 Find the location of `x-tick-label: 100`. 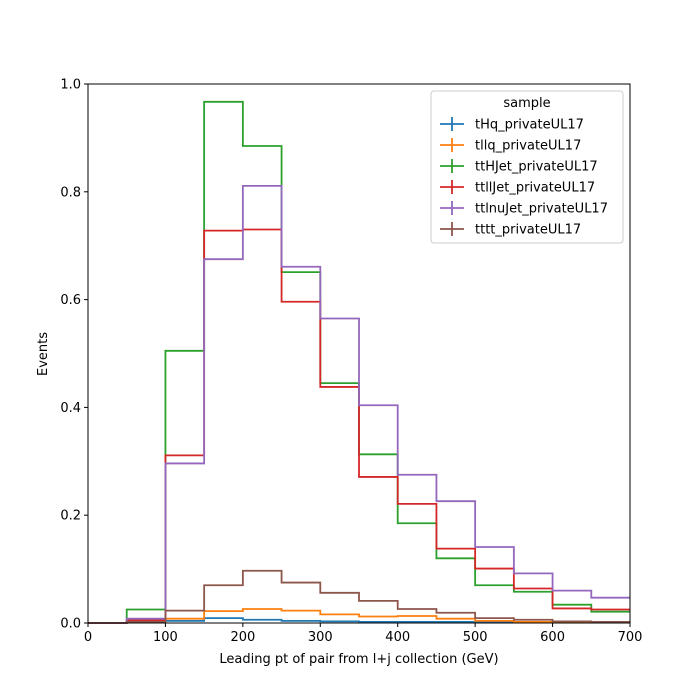

x-tick-label: 100 is located at coordinates (165, 637).